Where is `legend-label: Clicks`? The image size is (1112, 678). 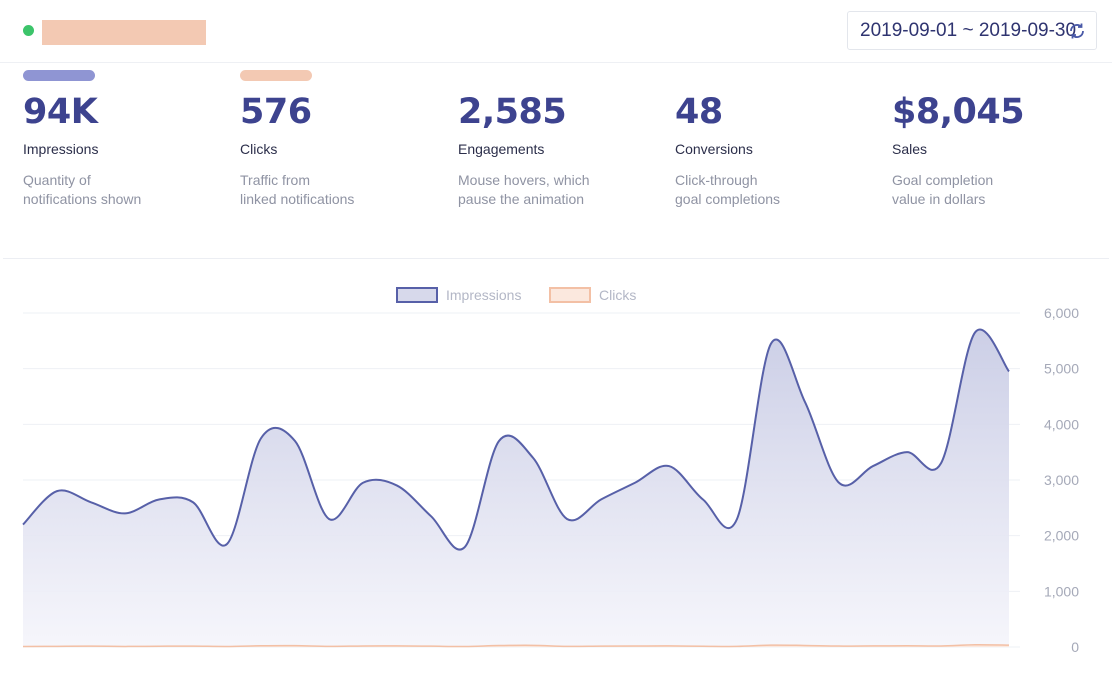 legend-label: Clicks is located at coordinates (618, 295).